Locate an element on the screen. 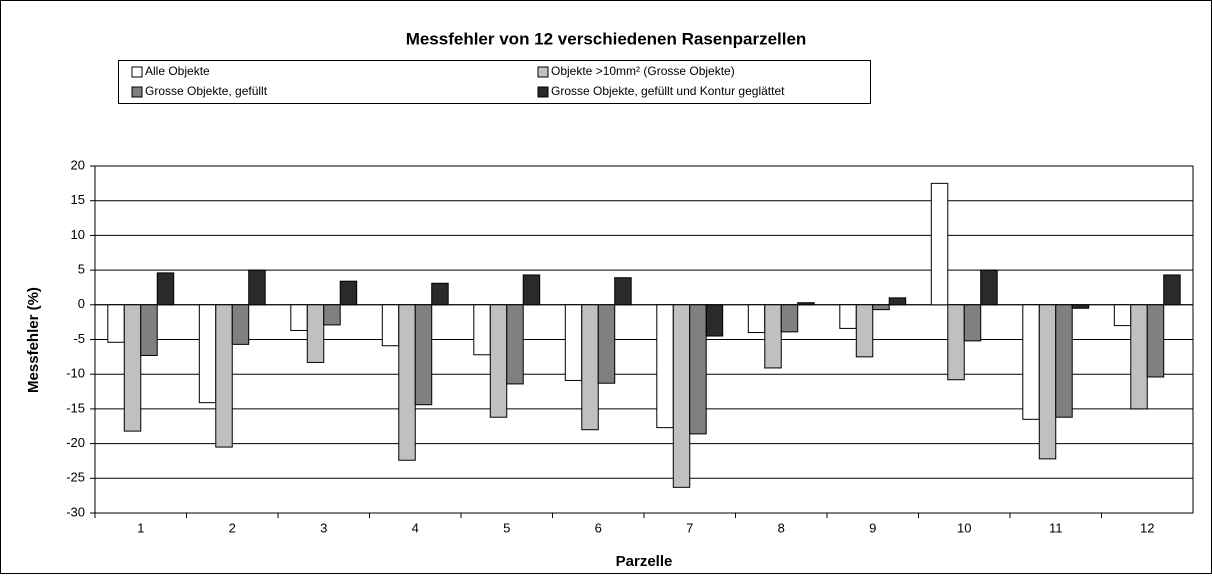 This screenshot has width=1212, height=579. legend-label: Objekte >10mm² (Grosse Objekte) is located at coordinates (643, 71).